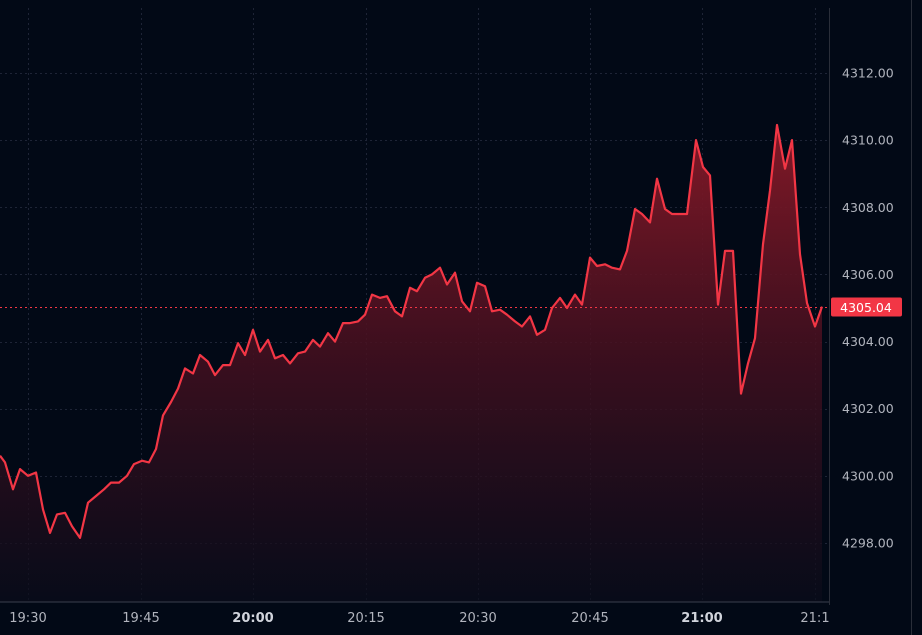  What do you see at coordinates (868, 207) in the screenshot?
I see `price-axis-label: 4308.00` at bounding box center [868, 207].